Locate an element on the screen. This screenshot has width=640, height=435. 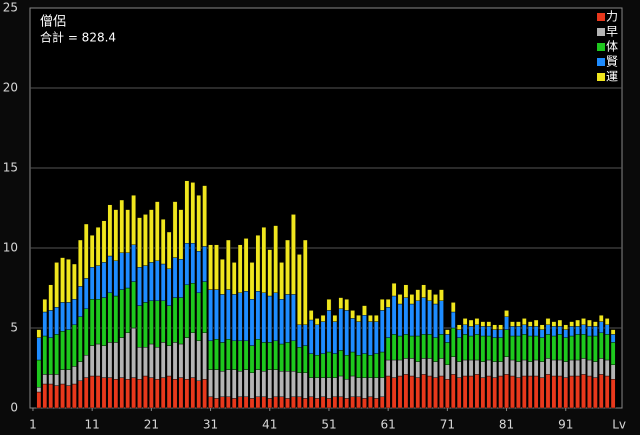
x-tick-label: 71 is located at coordinates (447, 425).